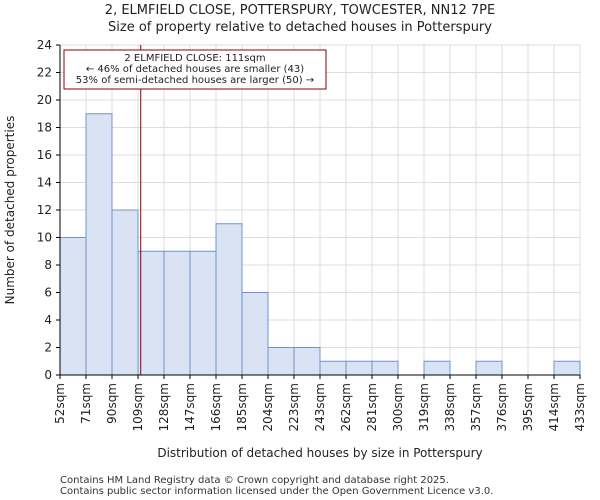 Image resolution: width=600 pixels, height=500 pixels. What do you see at coordinates (112, 403) in the screenshot?
I see `x-tick-label: 90sqm` at bounding box center [112, 403].